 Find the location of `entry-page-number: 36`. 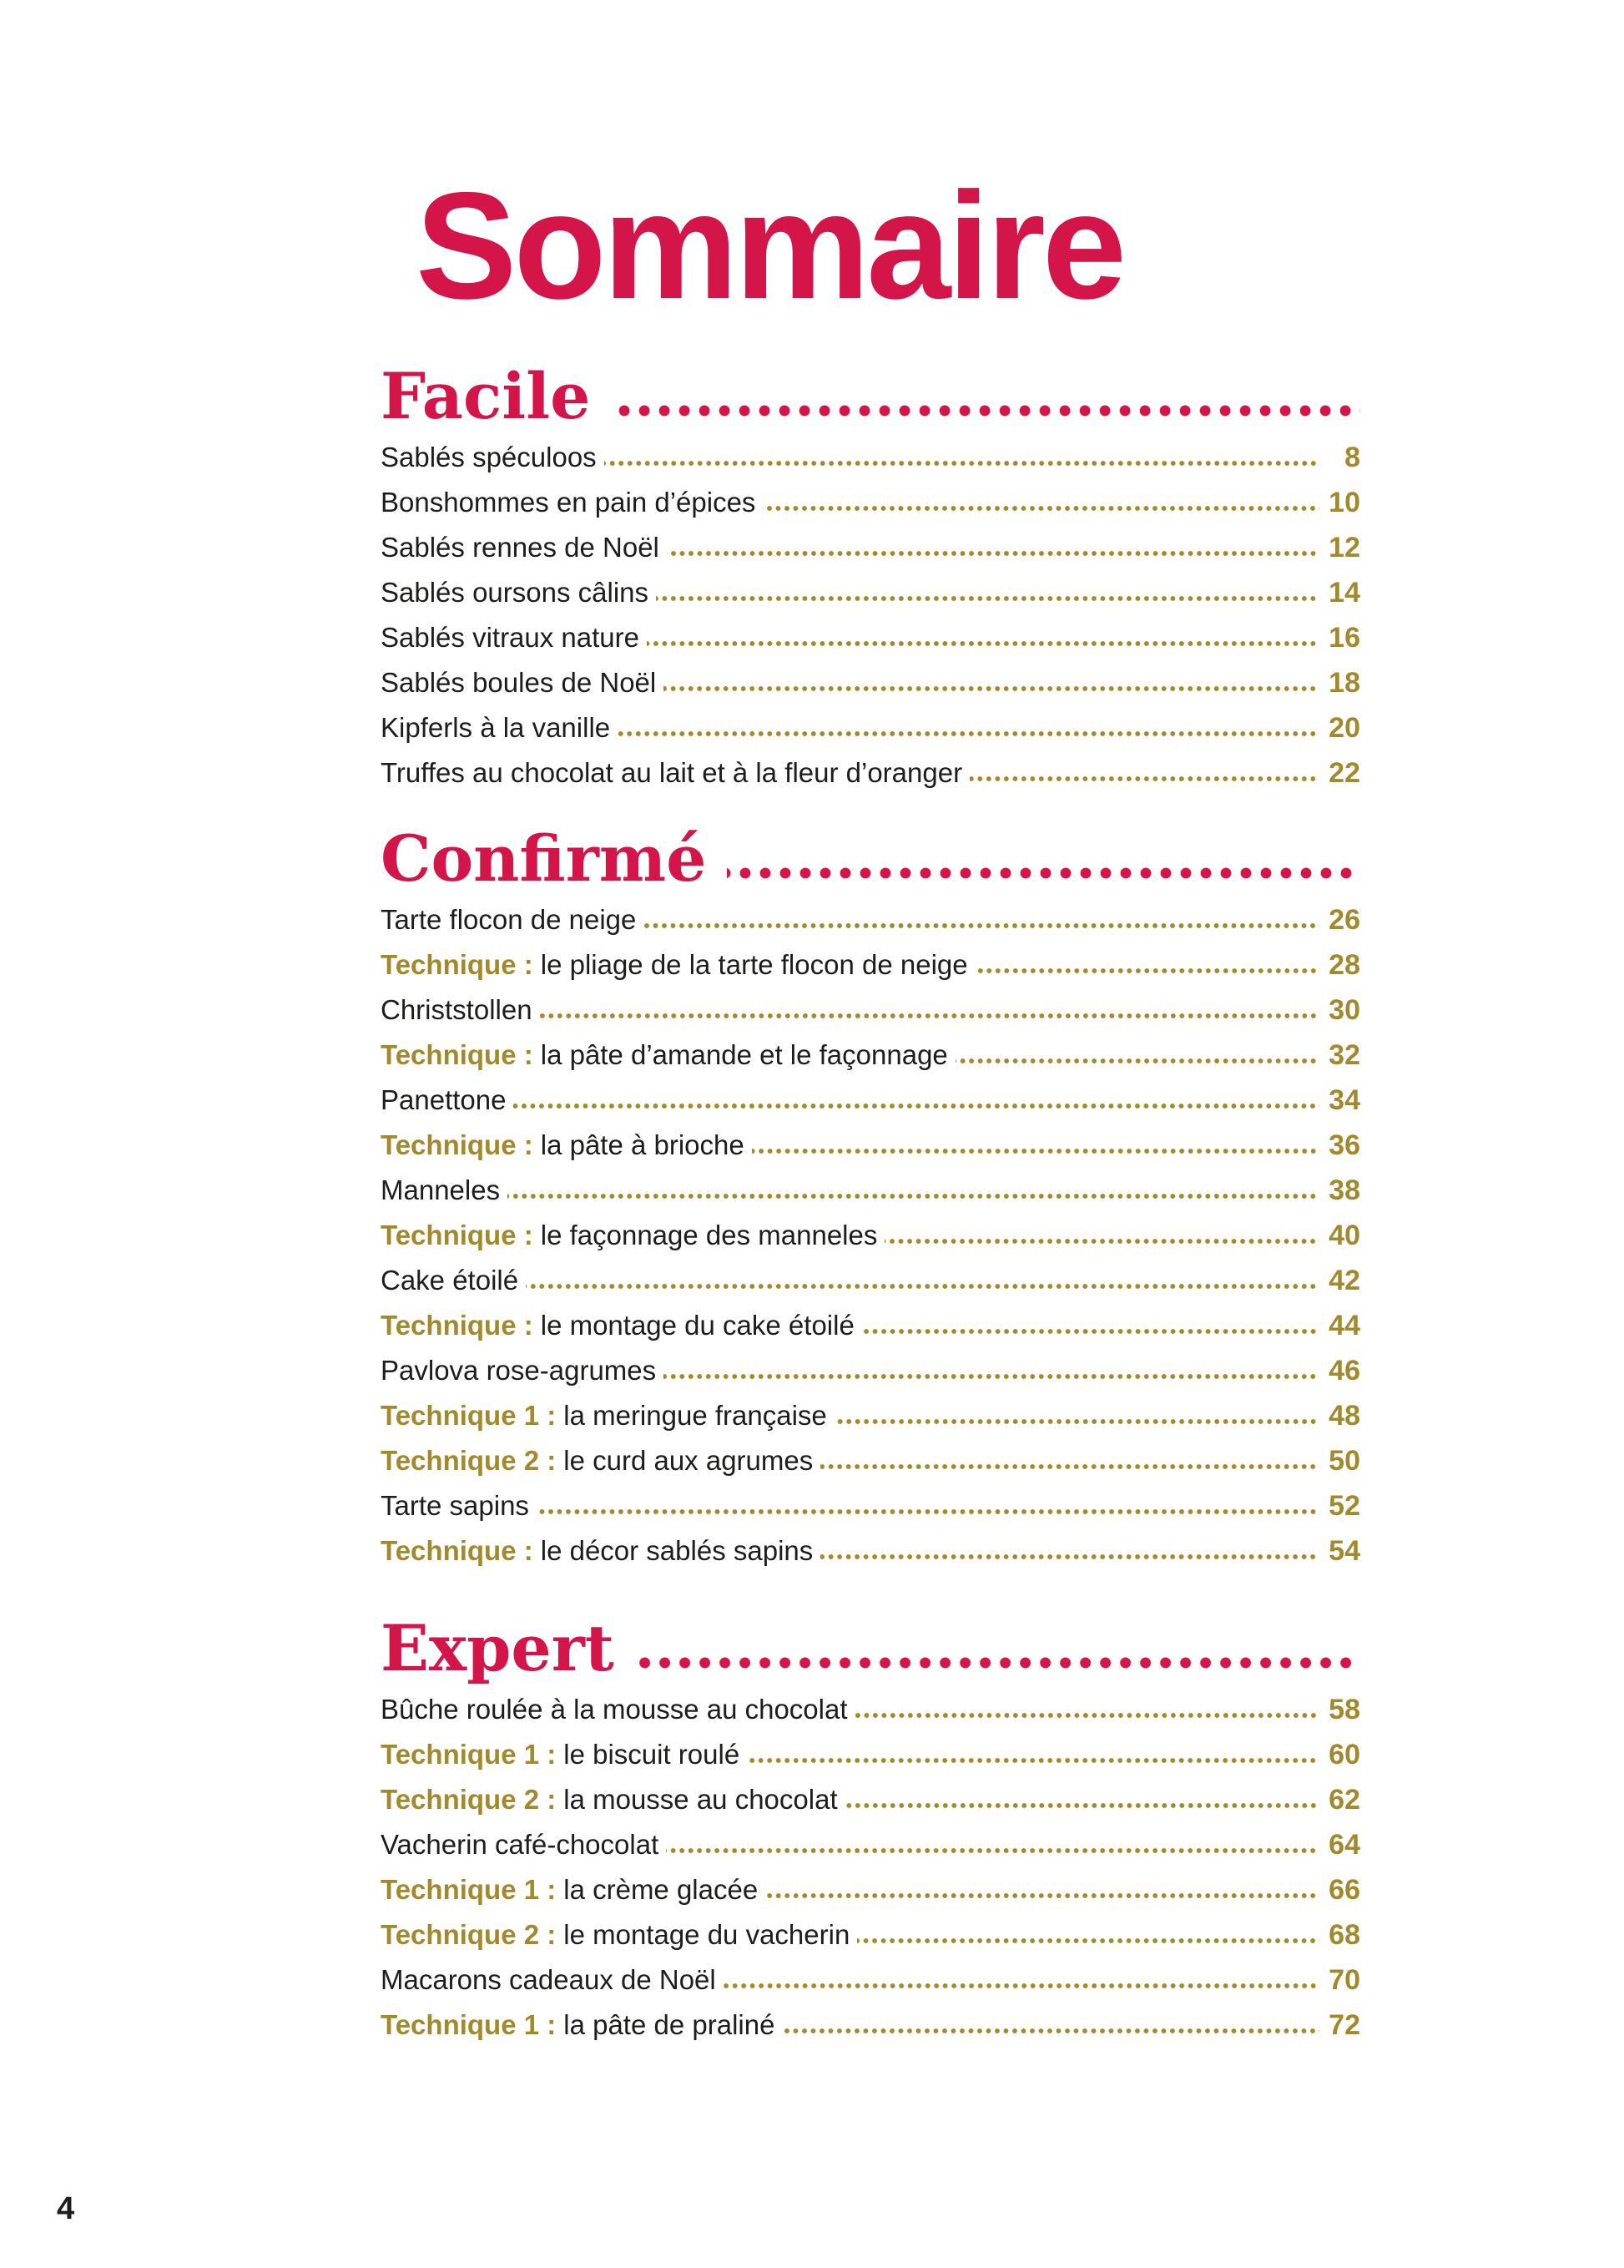

entry-page-number: 36 is located at coordinates (1344, 1145).